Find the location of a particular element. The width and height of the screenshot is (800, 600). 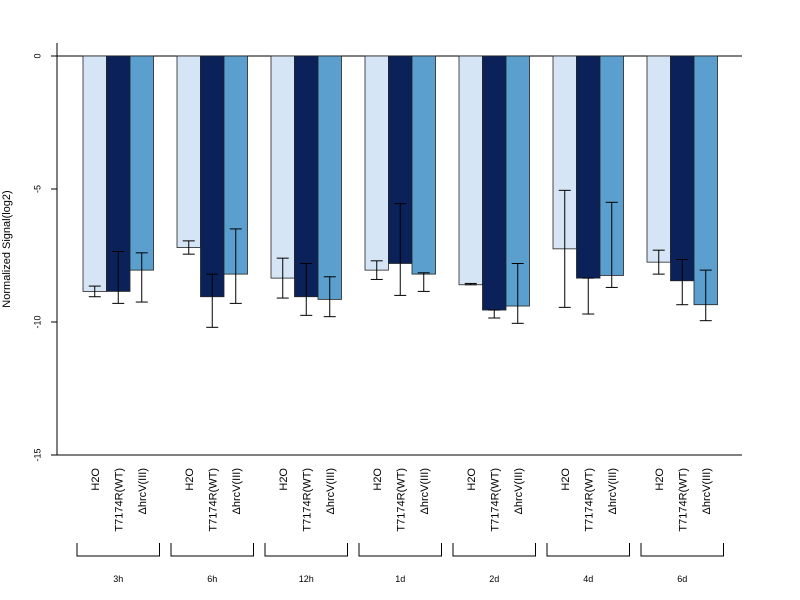

y-tick-label: -10 is located at coordinates (37, 321).